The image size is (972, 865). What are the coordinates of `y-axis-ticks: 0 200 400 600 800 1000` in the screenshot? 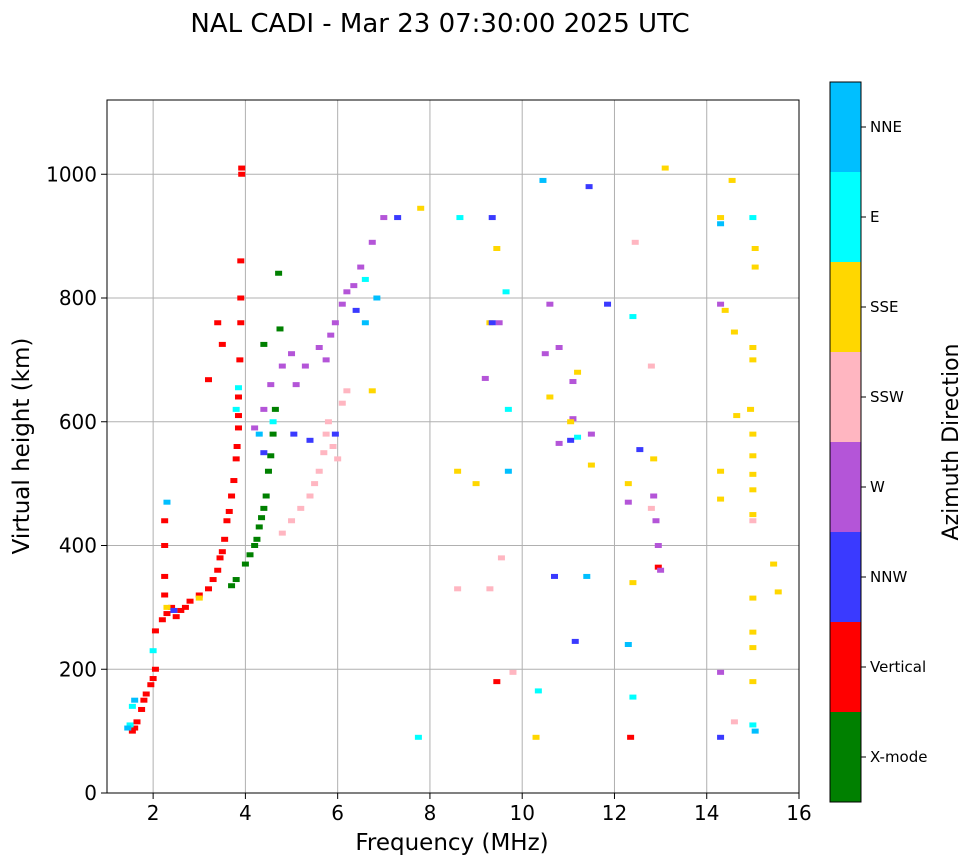 It's located at (76, 483).